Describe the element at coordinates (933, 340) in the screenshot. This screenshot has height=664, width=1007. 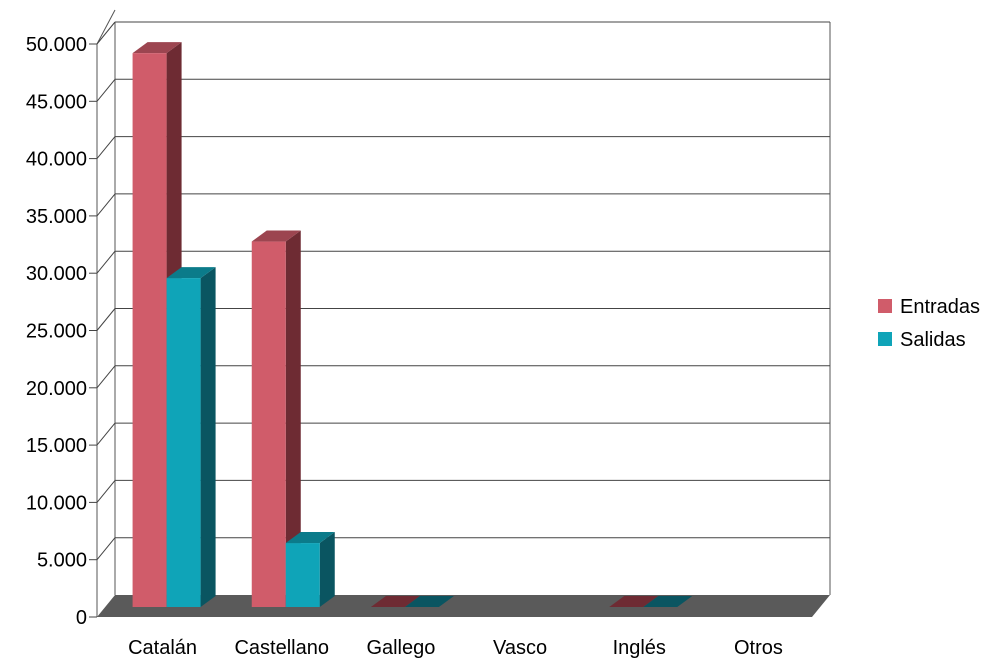
I see `legend-label: Salidas` at that location.